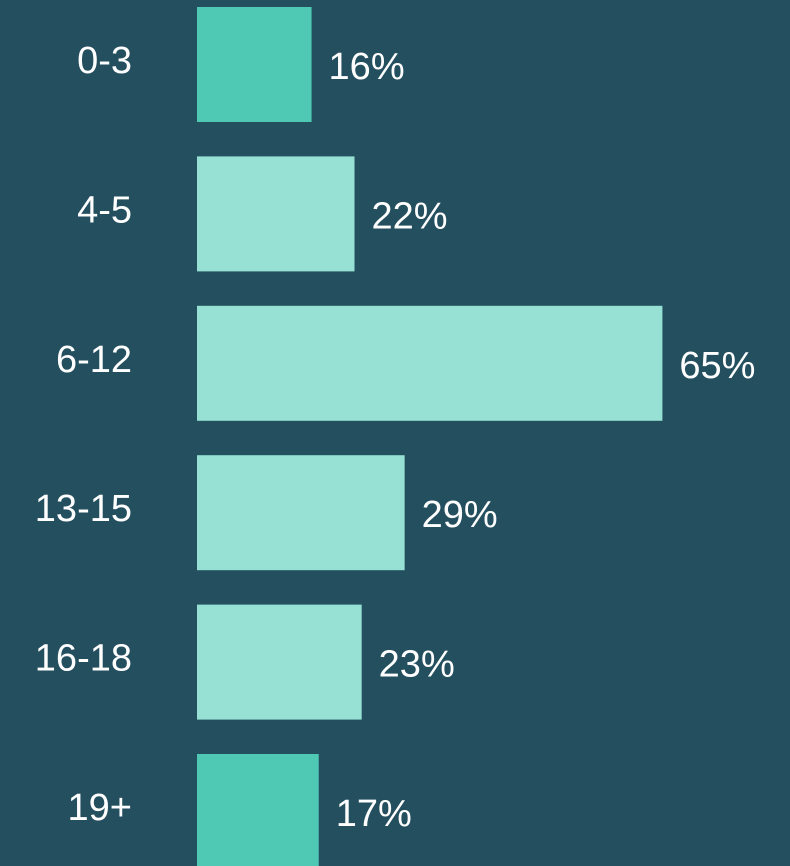 The height and width of the screenshot is (866, 790). Describe the element at coordinates (104, 210) in the screenshot. I see `category-label: 4-5` at that location.